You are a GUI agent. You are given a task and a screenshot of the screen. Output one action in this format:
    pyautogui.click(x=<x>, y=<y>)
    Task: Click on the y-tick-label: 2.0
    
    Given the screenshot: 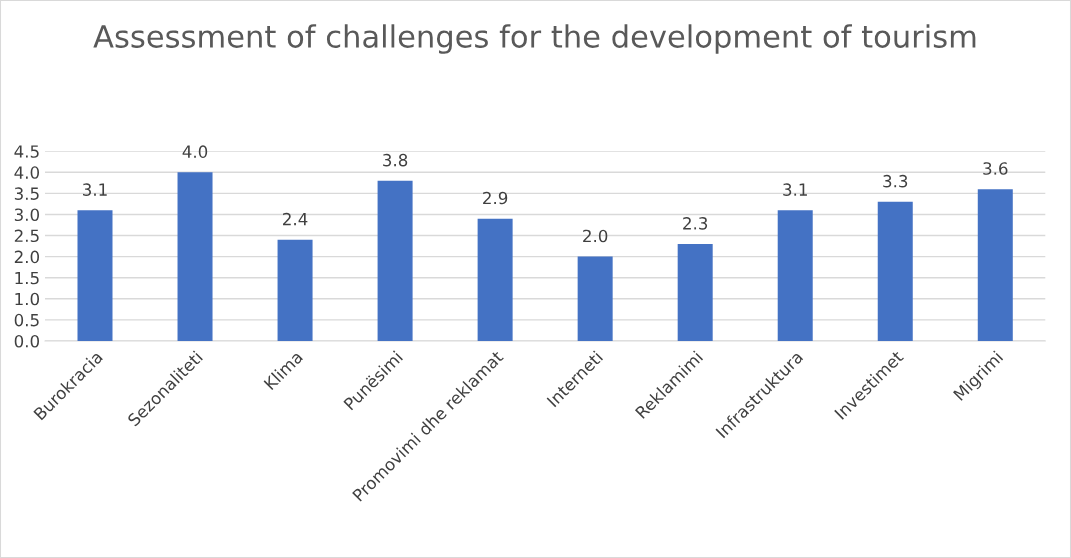 What is the action you would take?
    pyautogui.click(x=27, y=257)
    